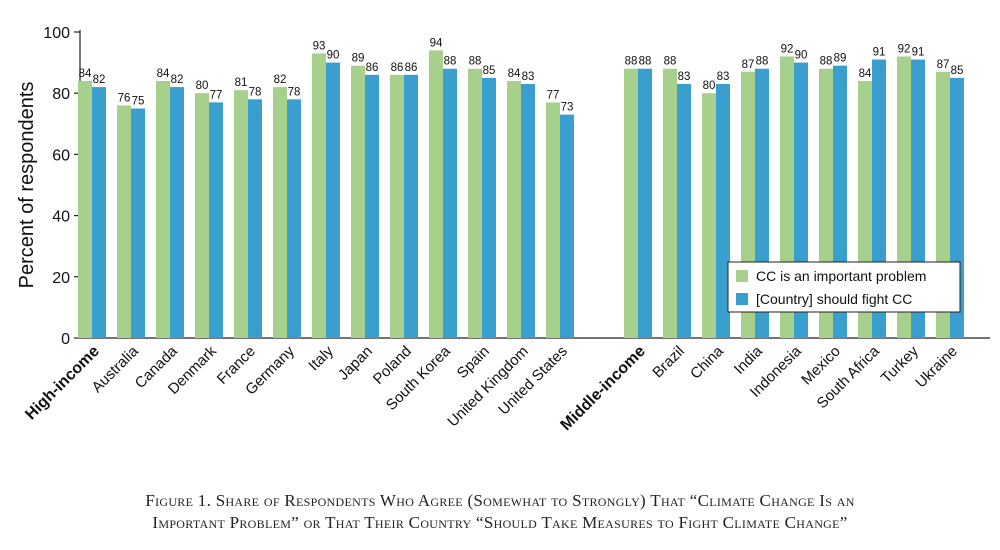 This screenshot has width=1000, height=550. I want to click on category-label: Brazil, so click(668, 362).